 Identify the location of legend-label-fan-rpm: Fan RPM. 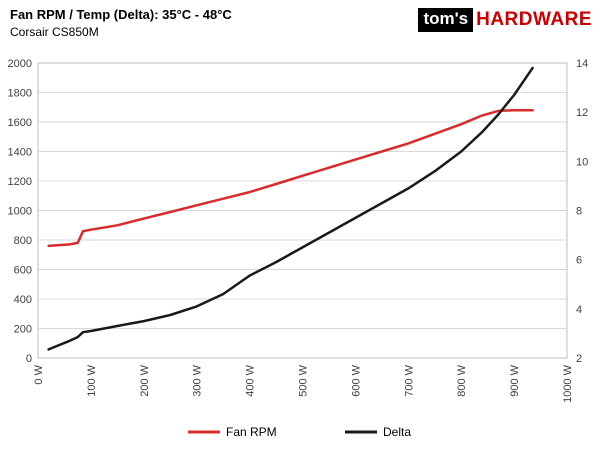
(251, 432).